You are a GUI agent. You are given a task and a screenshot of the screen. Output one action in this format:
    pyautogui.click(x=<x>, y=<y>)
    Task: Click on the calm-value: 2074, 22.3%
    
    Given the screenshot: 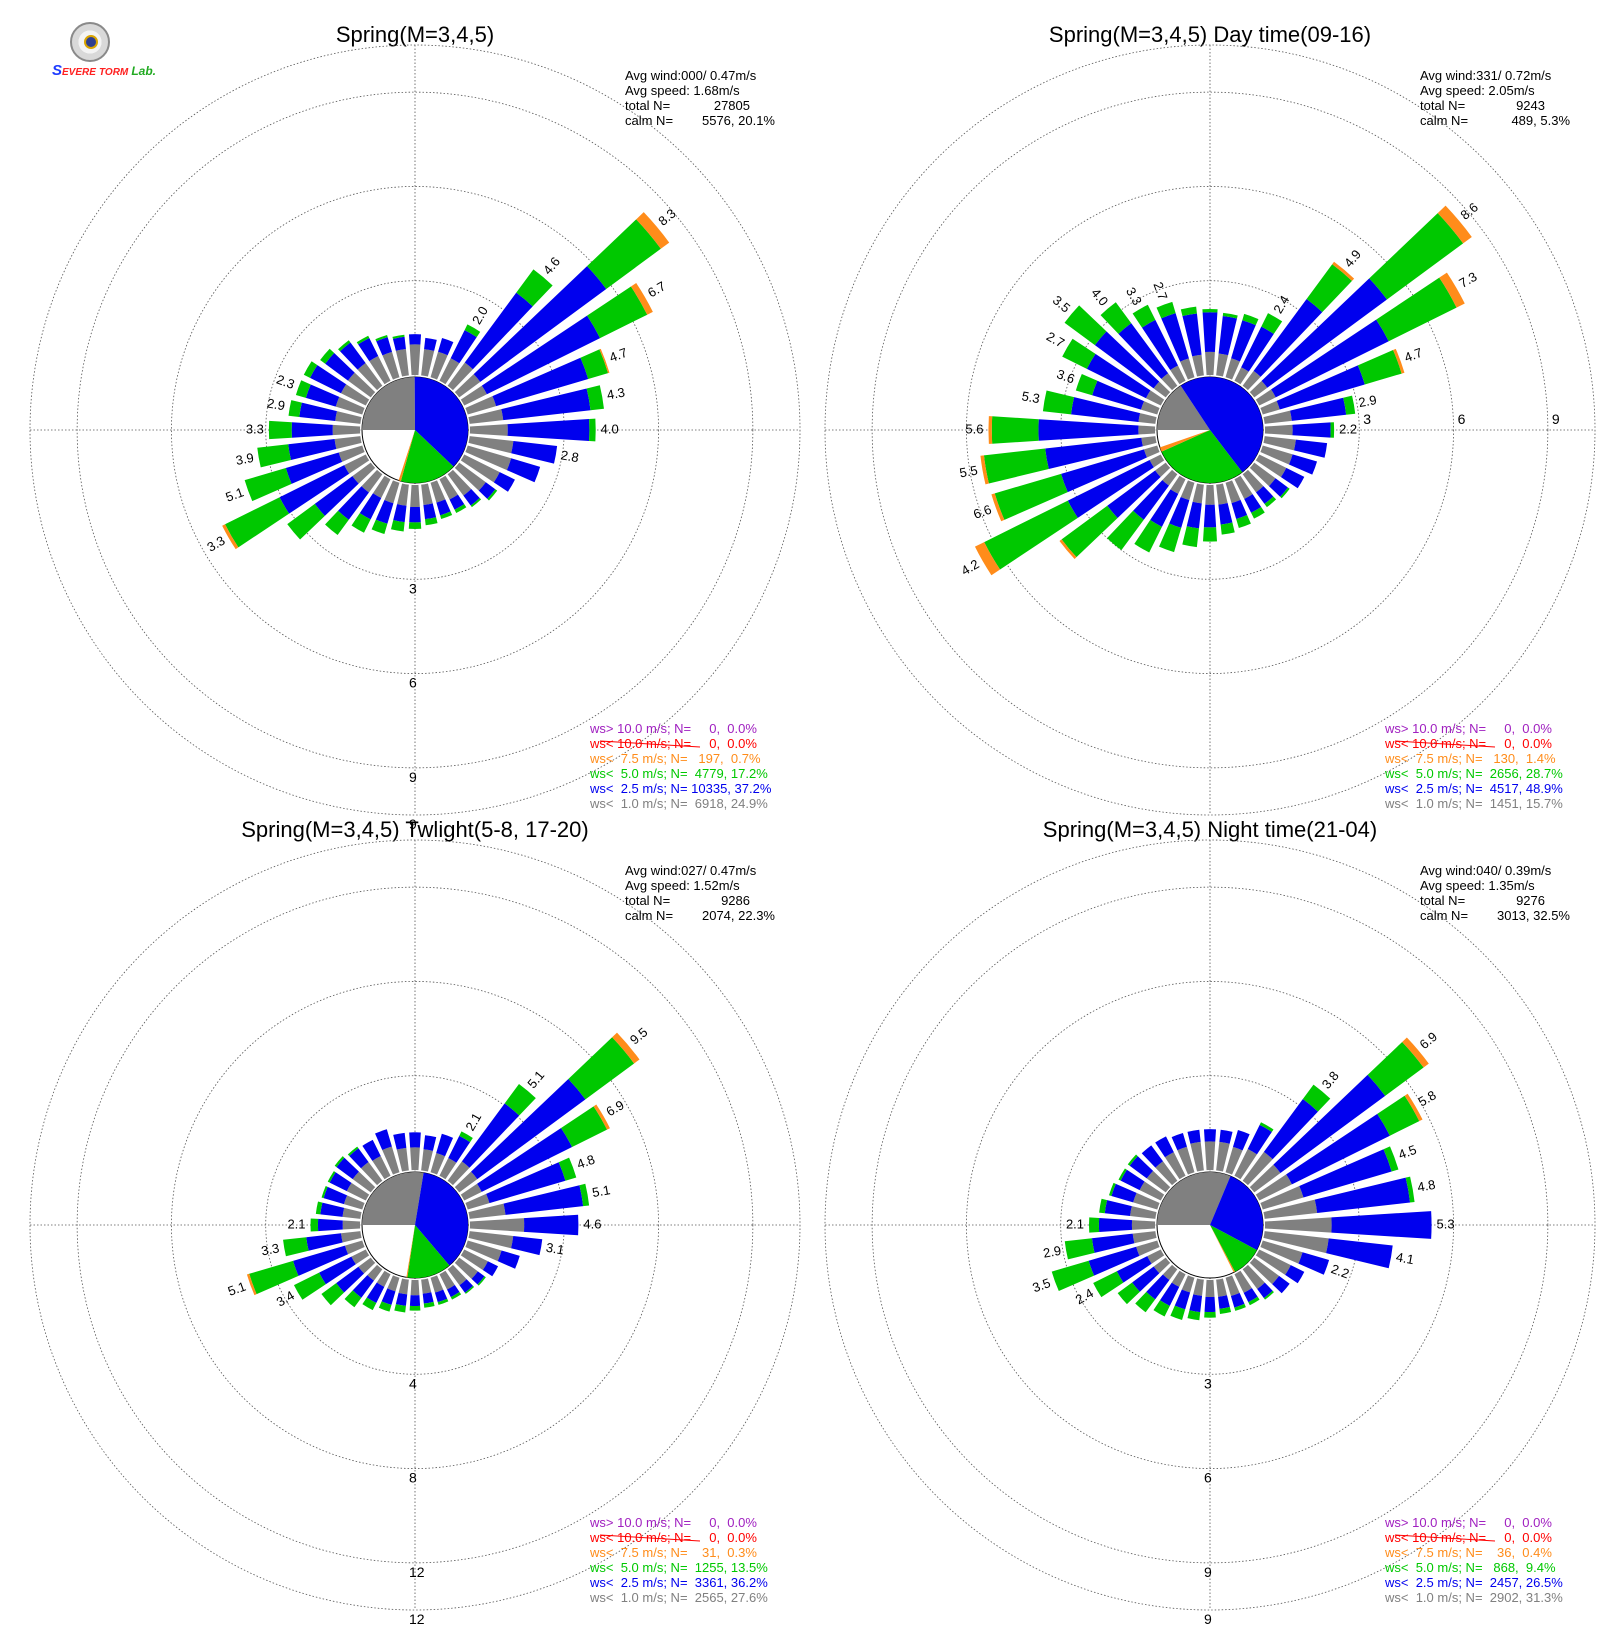 What is the action you would take?
    pyautogui.click(x=738, y=915)
    